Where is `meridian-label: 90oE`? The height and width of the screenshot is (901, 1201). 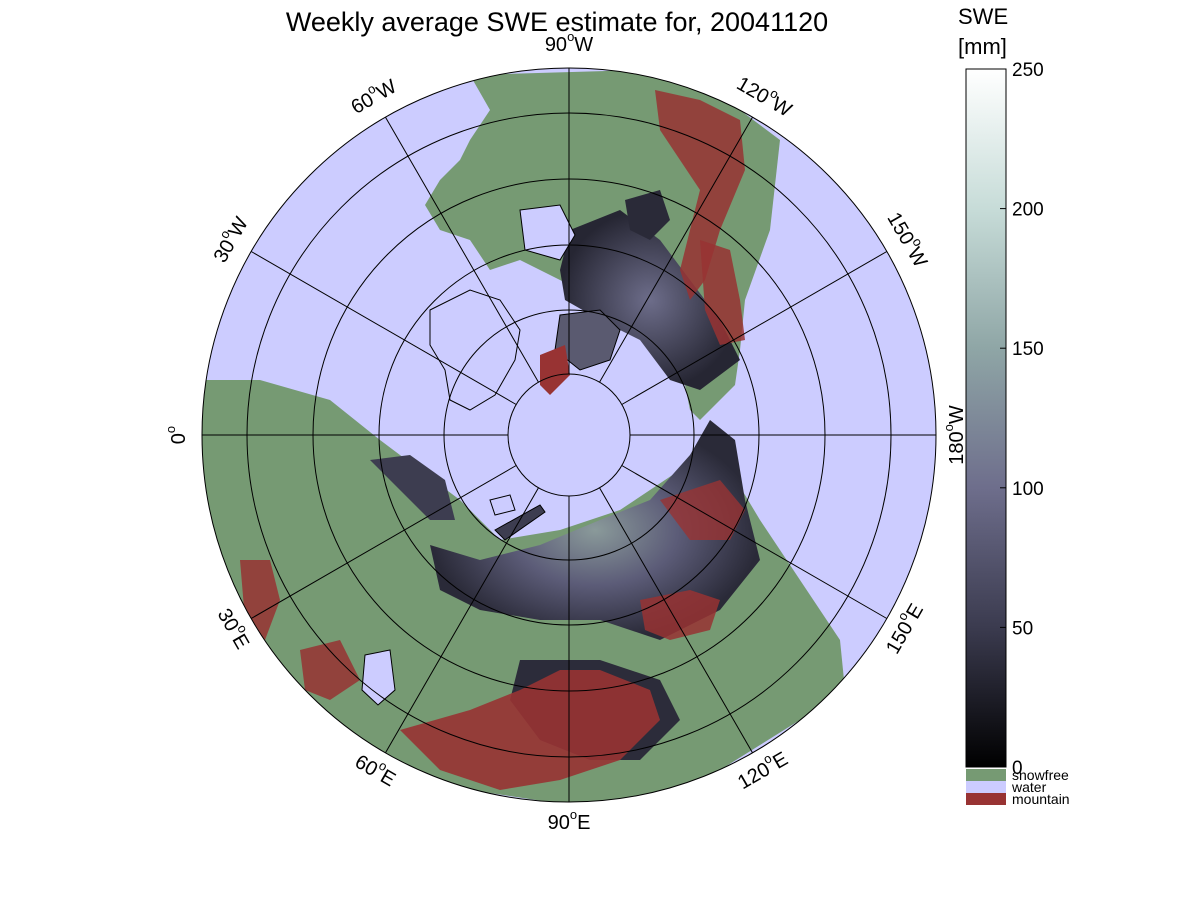
meridian-label: 90oE is located at coordinates (569, 820).